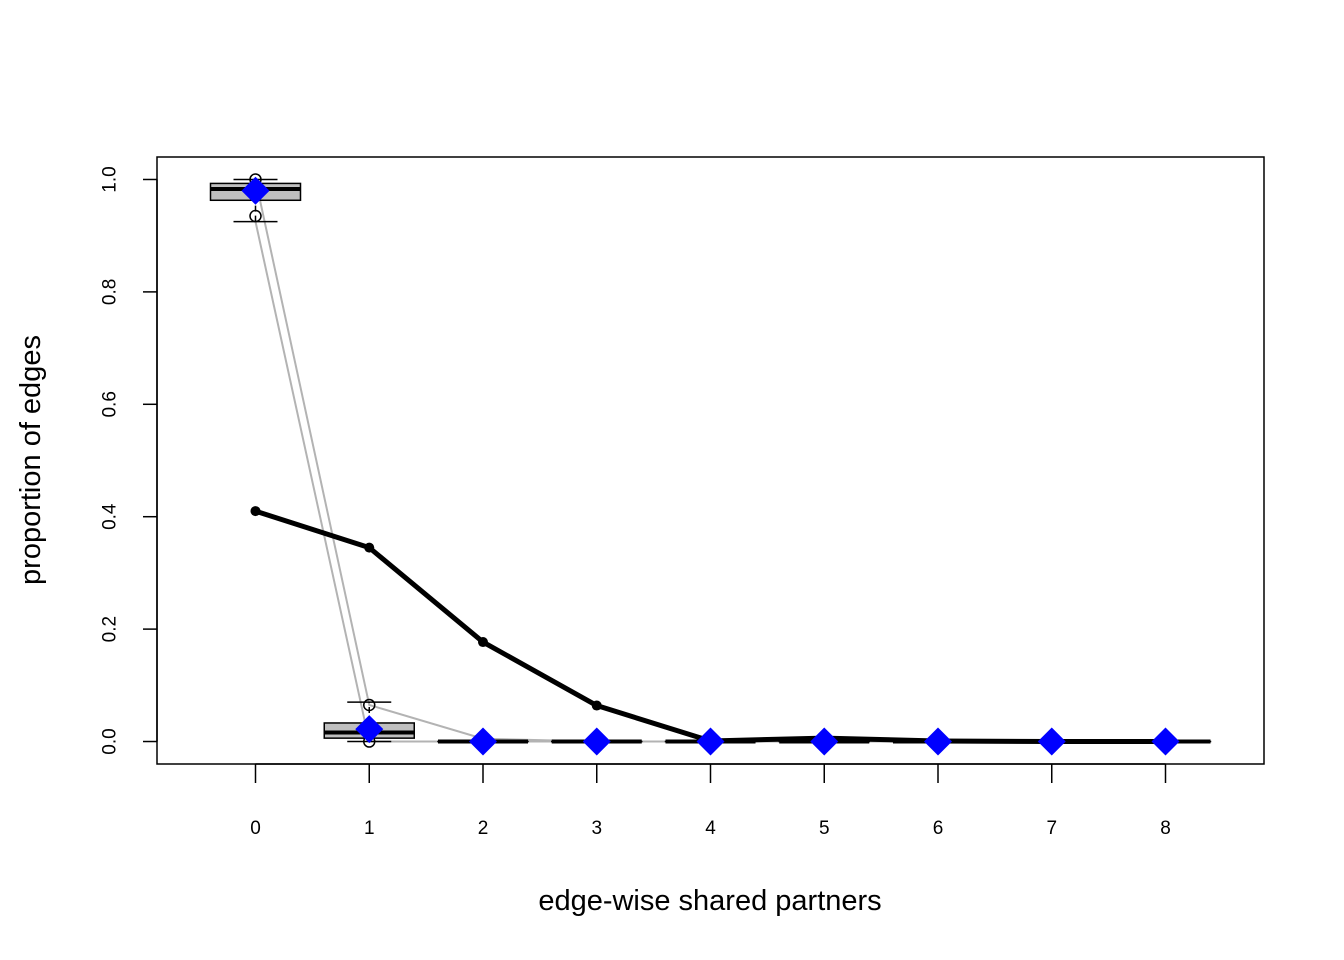 The image size is (1344, 960). What do you see at coordinates (709, 901) in the screenshot?
I see `x-axis-title: edge-wise shared partners` at bounding box center [709, 901].